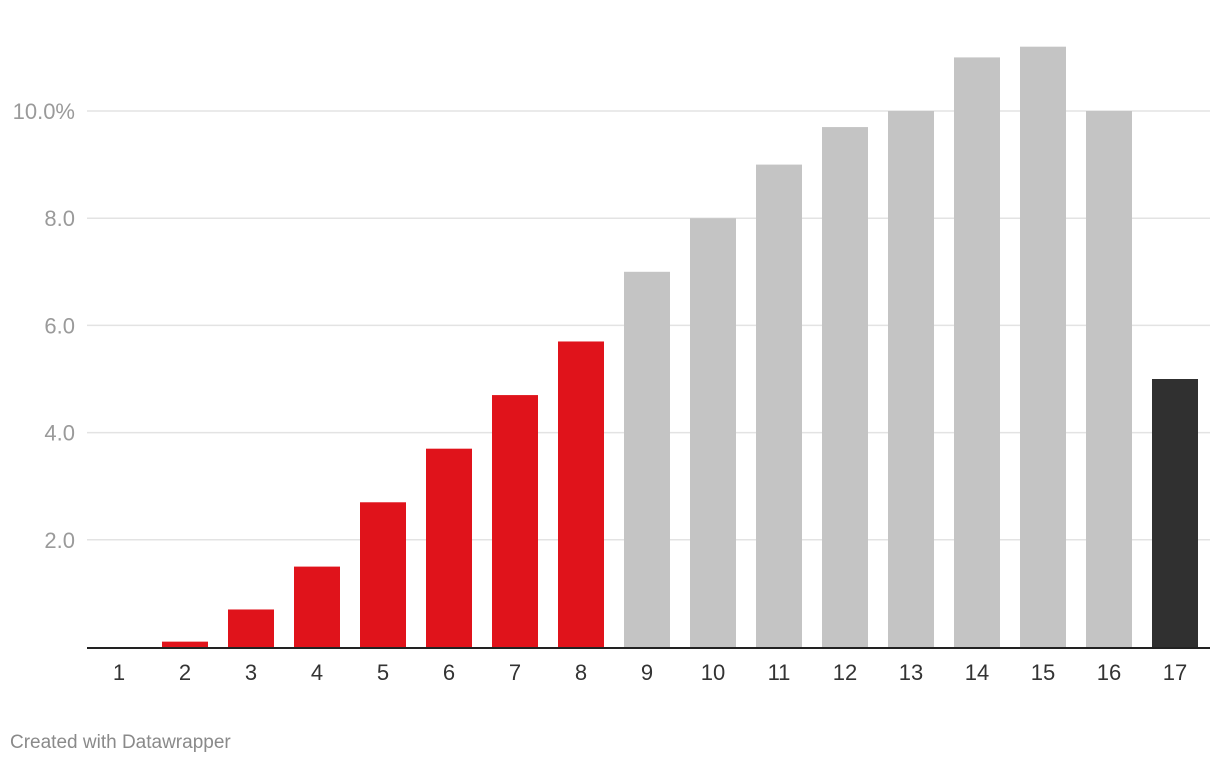 The image size is (1220, 768). I want to click on y-tick-label: 2.0, so click(59, 540).